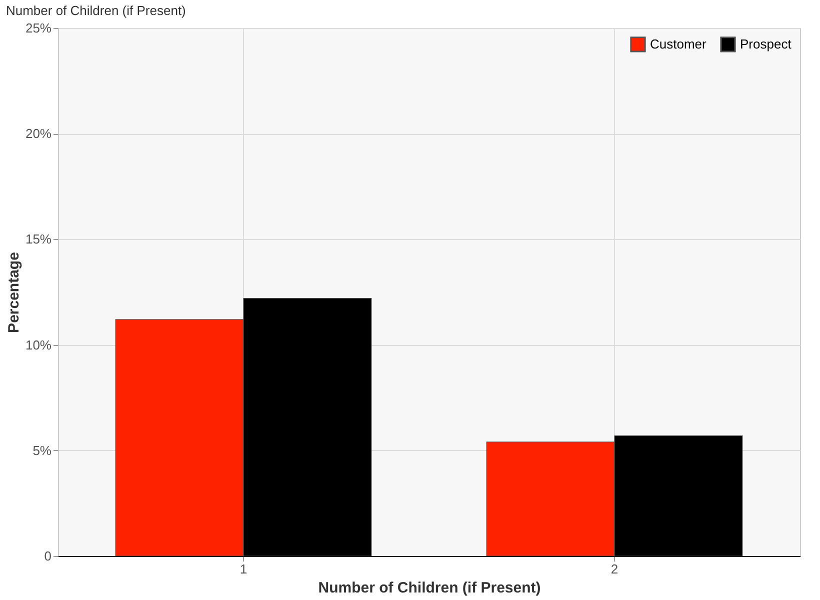 This screenshot has height=600, width=820. What do you see at coordinates (244, 569) in the screenshot?
I see `x-tick-label: 1` at bounding box center [244, 569].